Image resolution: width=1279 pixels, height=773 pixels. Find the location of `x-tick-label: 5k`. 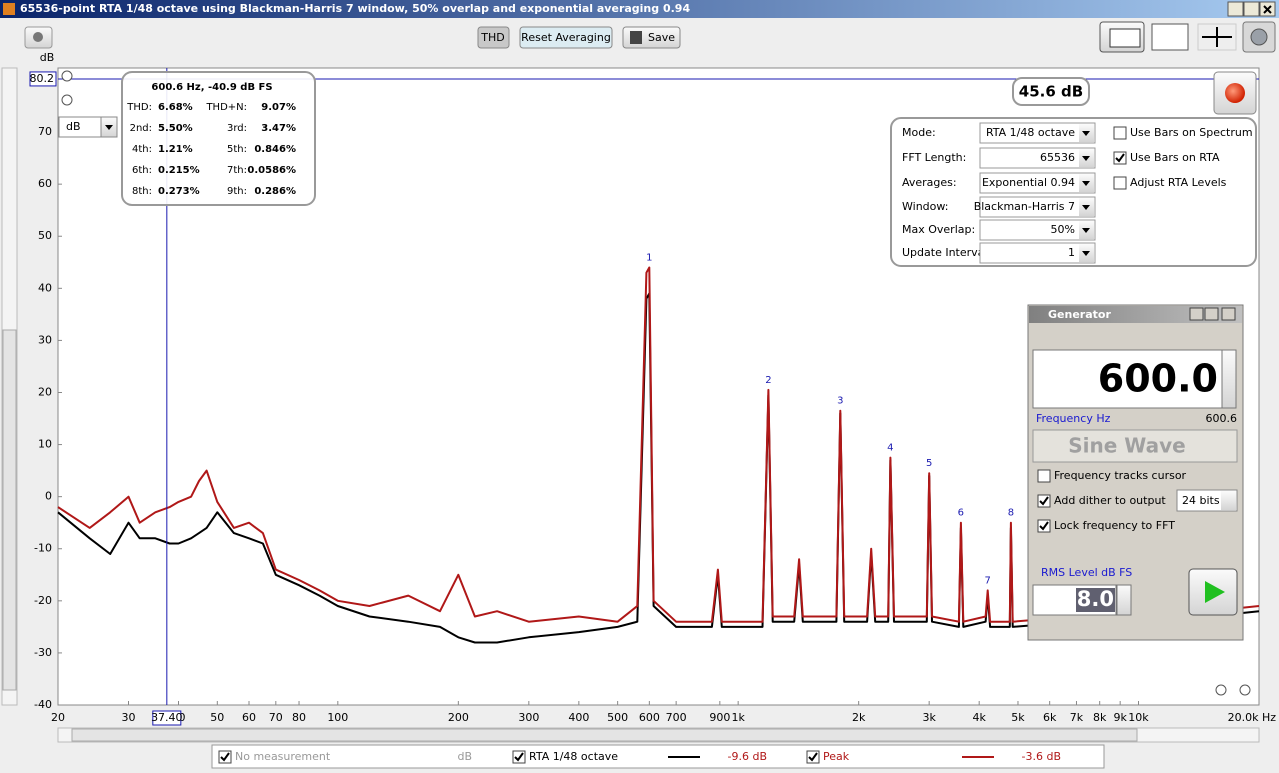

x-tick-label: 5k is located at coordinates (1018, 717).